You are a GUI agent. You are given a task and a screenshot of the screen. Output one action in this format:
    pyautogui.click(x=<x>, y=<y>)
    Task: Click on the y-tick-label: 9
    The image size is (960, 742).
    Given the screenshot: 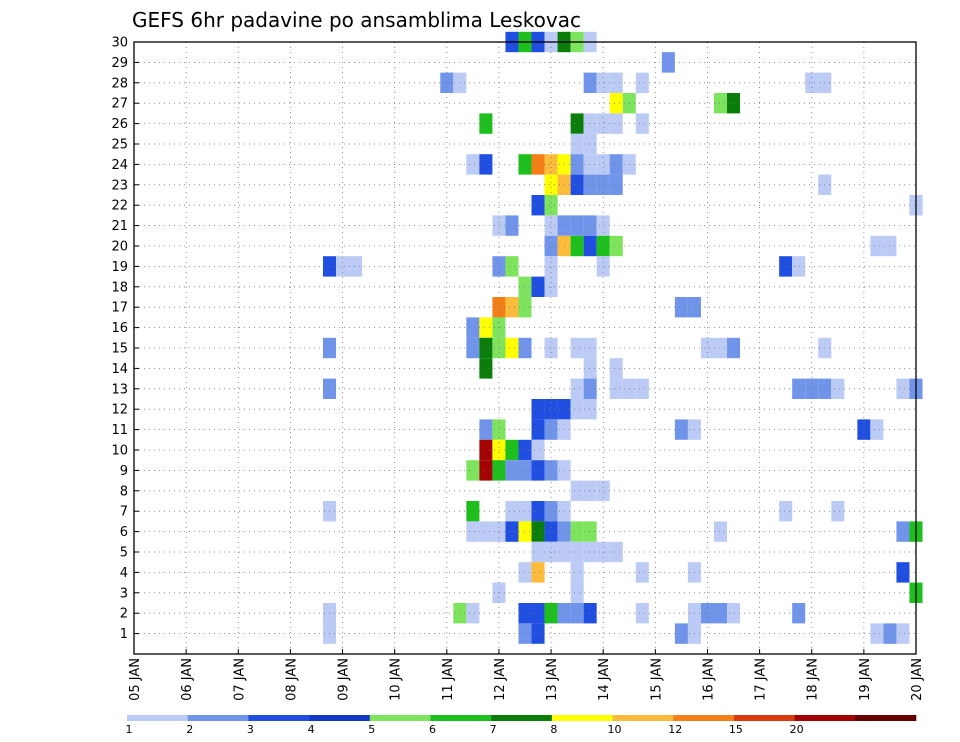 What is the action you would take?
    pyautogui.click(x=124, y=471)
    